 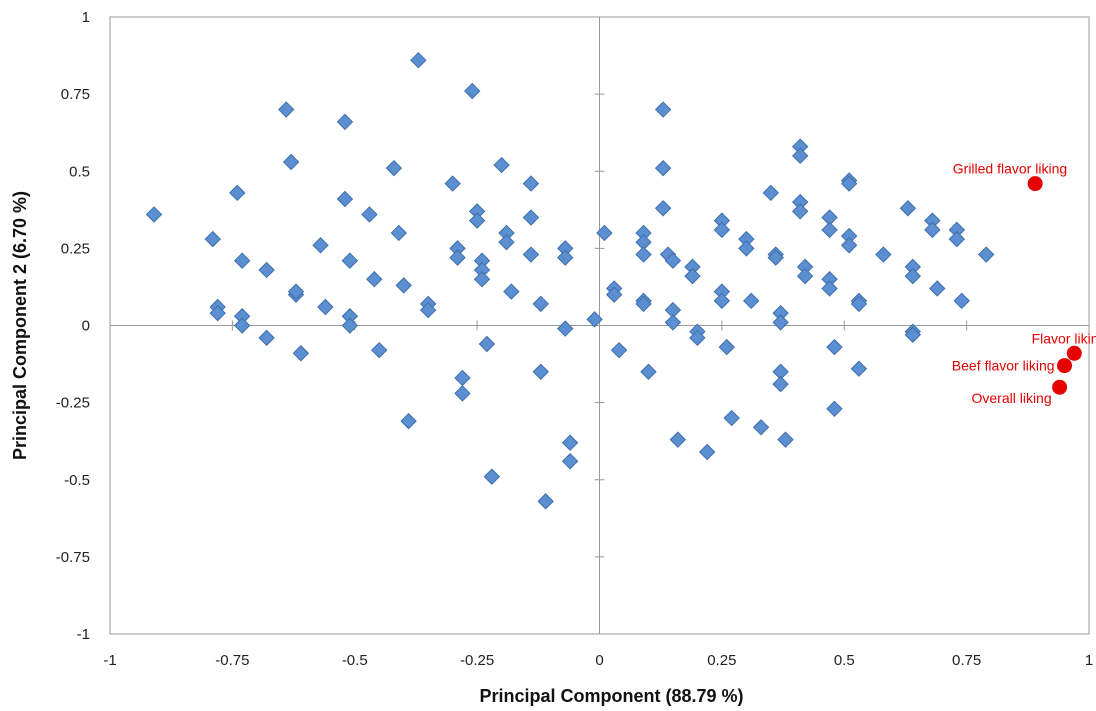 What do you see at coordinates (611, 696) in the screenshot?
I see `x-axis-title: Principal Component (88.79 %)` at bounding box center [611, 696].